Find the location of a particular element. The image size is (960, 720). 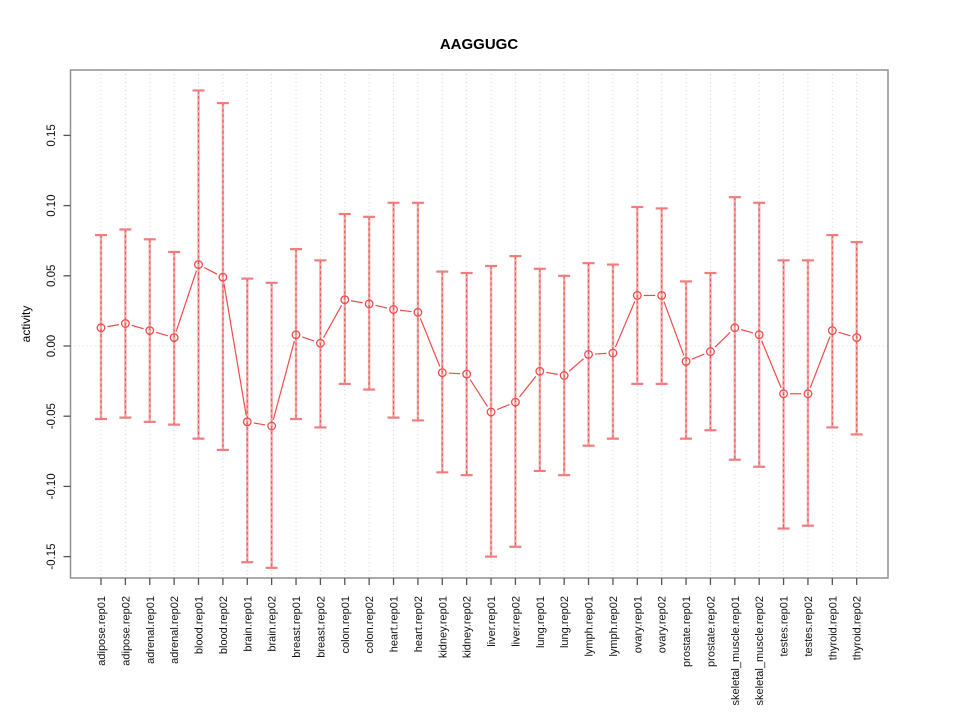

chart-title: AAGGUGC is located at coordinates (479, 44).